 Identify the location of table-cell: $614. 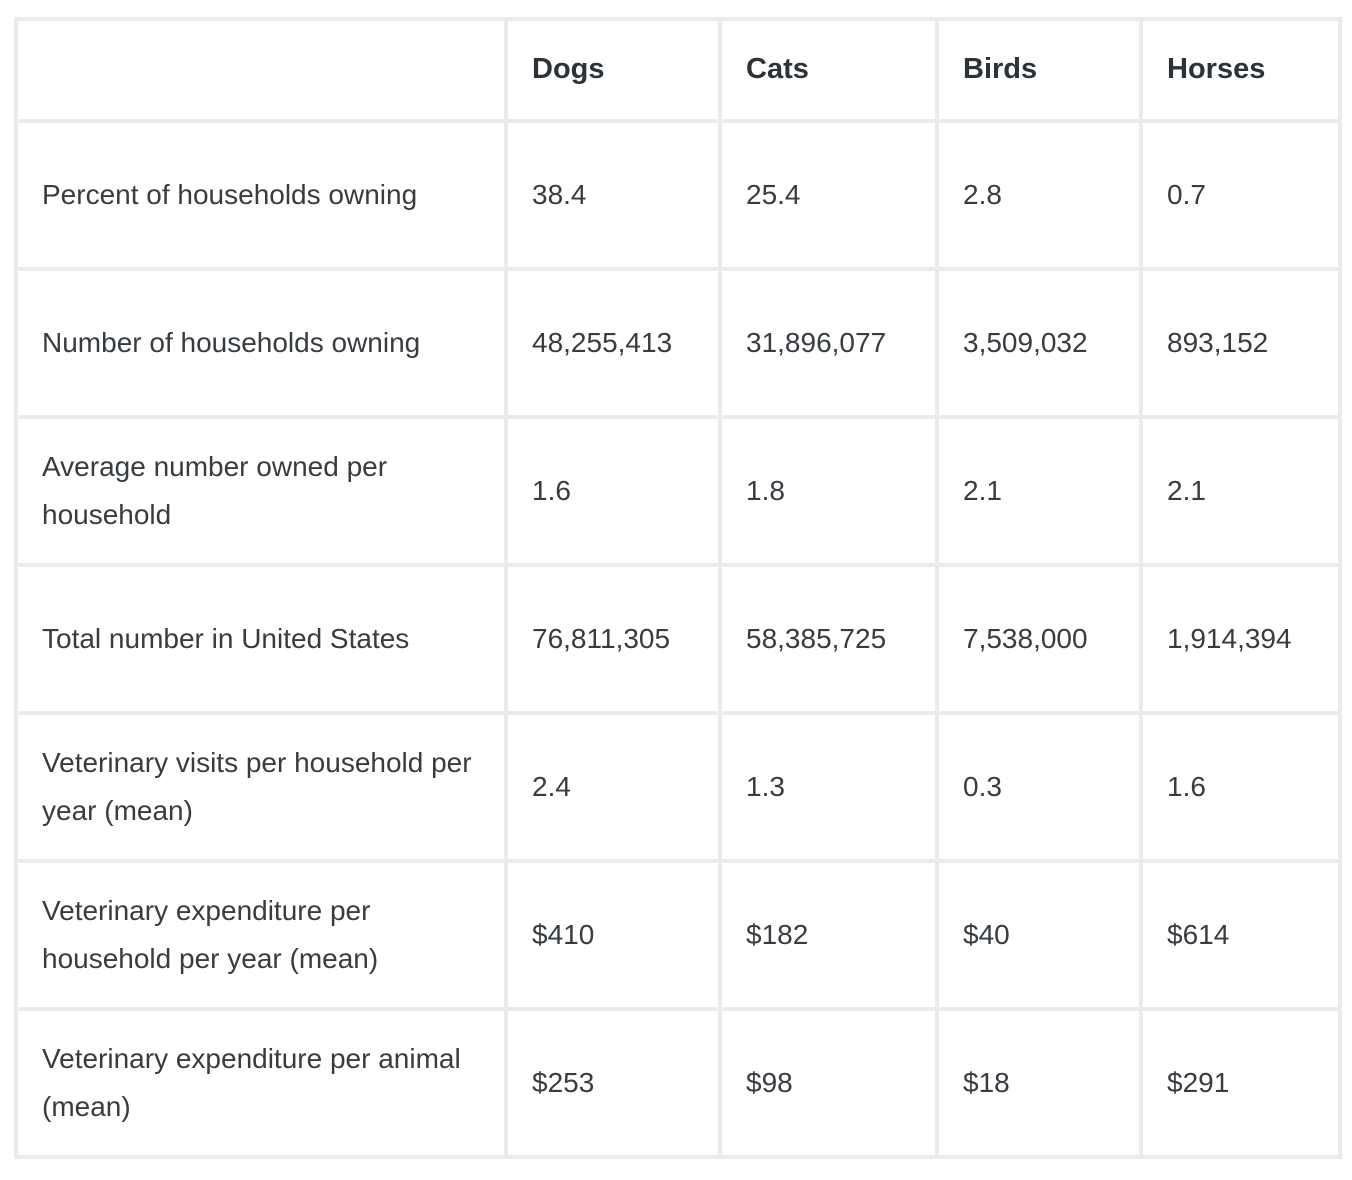
(1240, 935).